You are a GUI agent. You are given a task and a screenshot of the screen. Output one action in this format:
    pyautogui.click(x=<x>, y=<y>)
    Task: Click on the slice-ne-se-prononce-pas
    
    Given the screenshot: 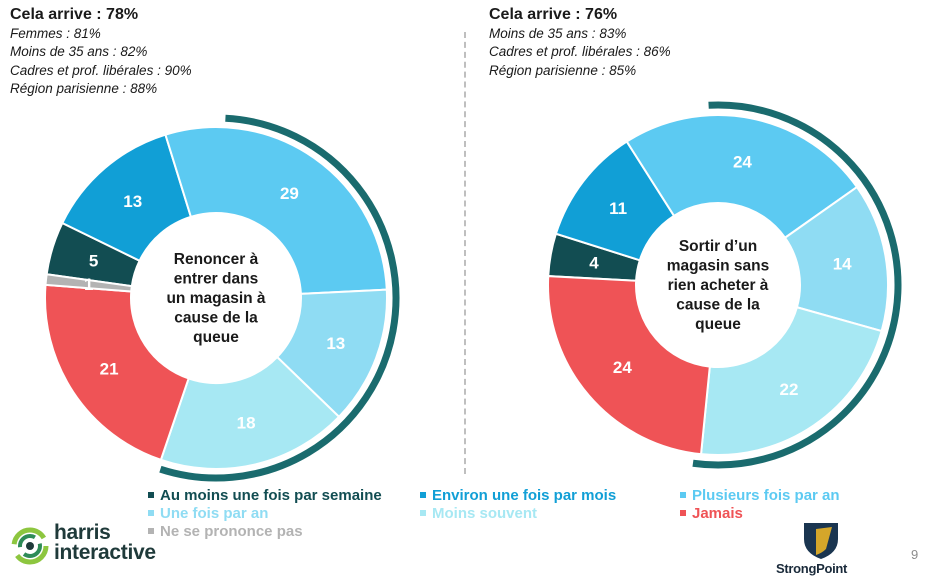 What is the action you would take?
    pyautogui.click(x=88, y=283)
    